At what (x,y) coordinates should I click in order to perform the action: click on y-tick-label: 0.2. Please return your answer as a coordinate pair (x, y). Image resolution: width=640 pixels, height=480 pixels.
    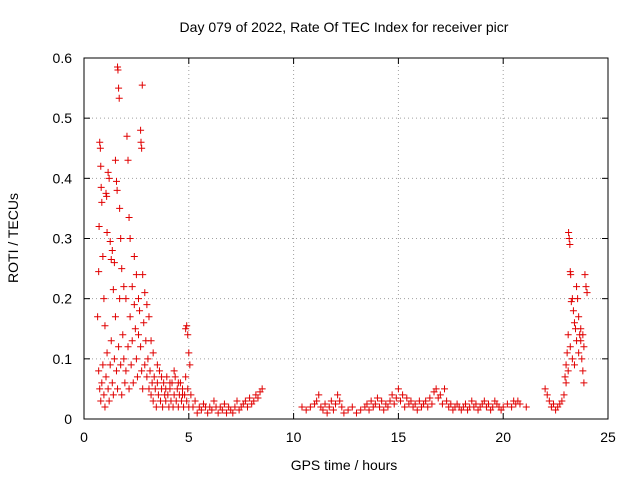
    Looking at the image, I should click on (63, 299).